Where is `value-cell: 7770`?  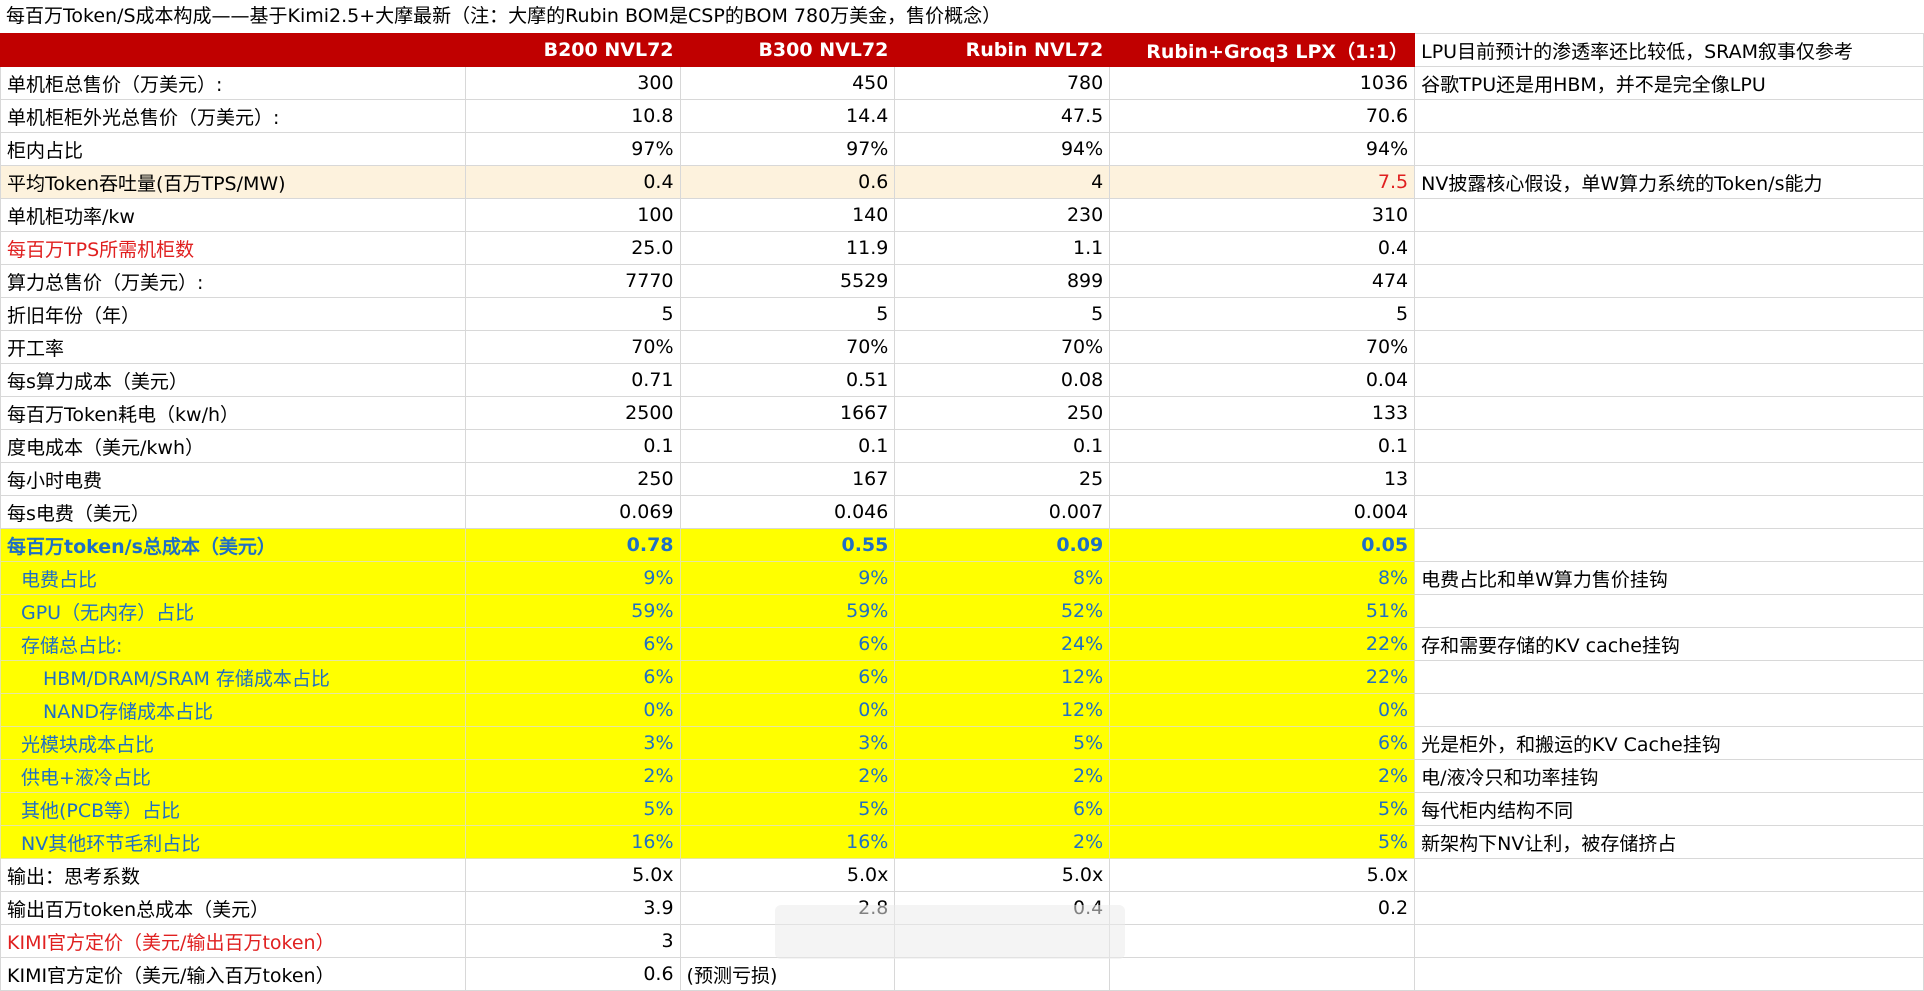
value-cell: 7770 is located at coordinates (572, 281).